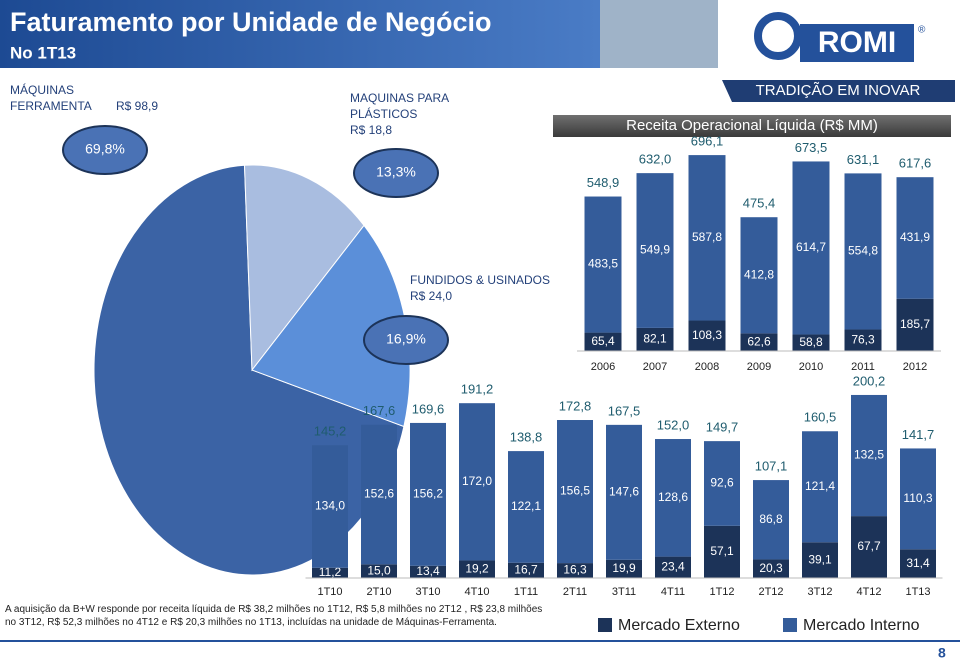  Describe the element at coordinates (371, 130) in the screenshot. I see `pie-detail: R$ 18,8` at that location.